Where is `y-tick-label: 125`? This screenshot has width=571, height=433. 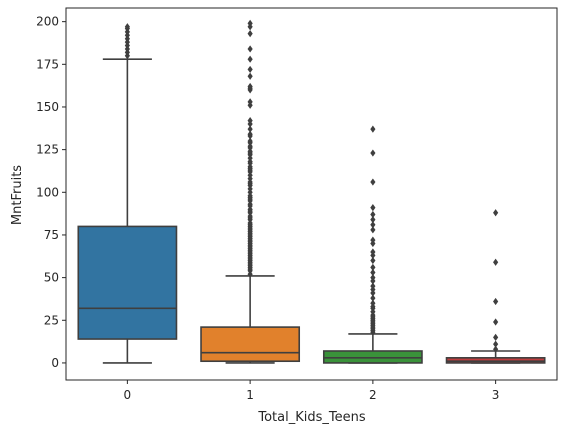 y-tick-label: 125 is located at coordinates (47, 150).